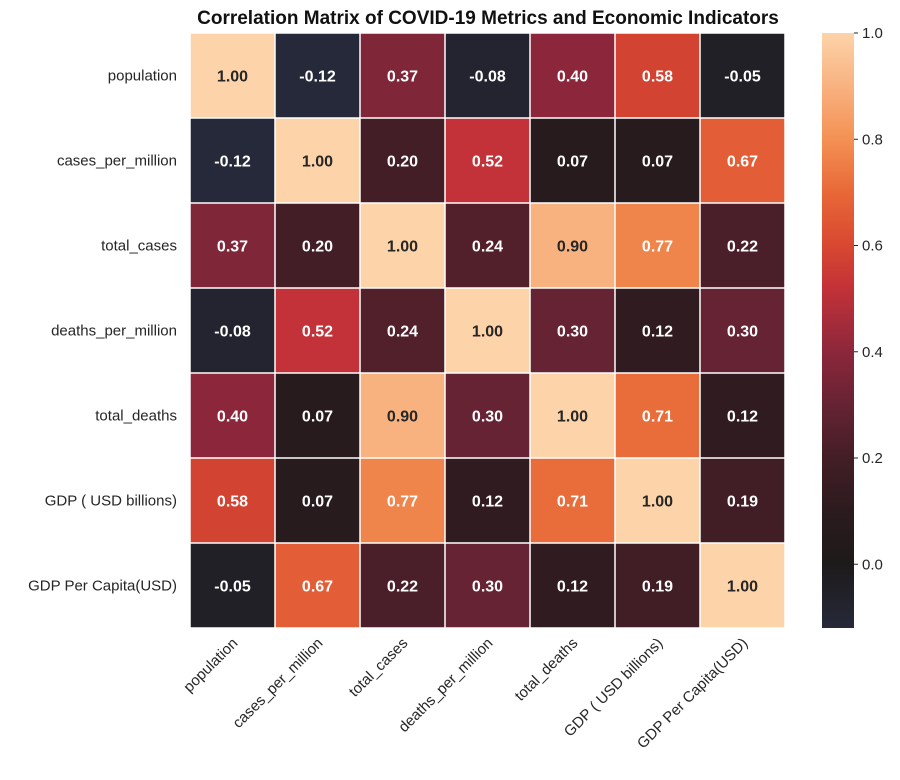 Image resolution: width=900 pixels, height=780 pixels. I want to click on x-tick-label: cases_per_million, so click(277, 683).